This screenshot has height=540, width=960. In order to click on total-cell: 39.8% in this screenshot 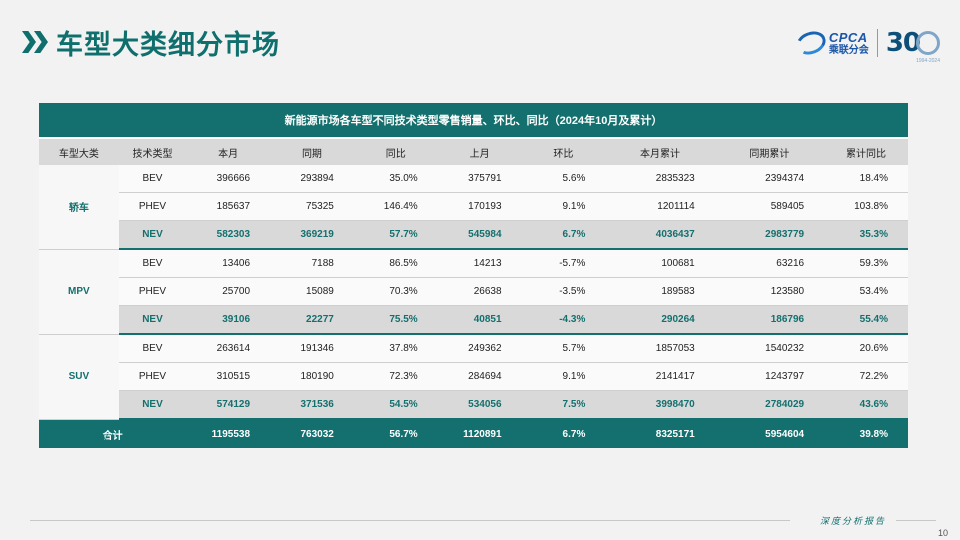, I will do `click(866, 433)`.